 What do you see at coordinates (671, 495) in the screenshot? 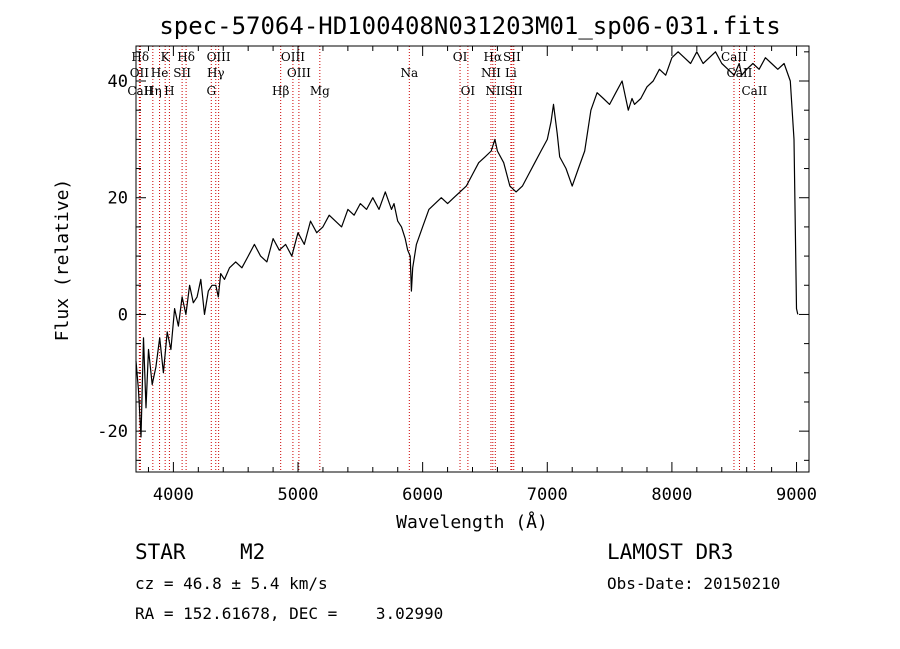
I see `x-tick-label: 8000` at bounding box center [671, 495].